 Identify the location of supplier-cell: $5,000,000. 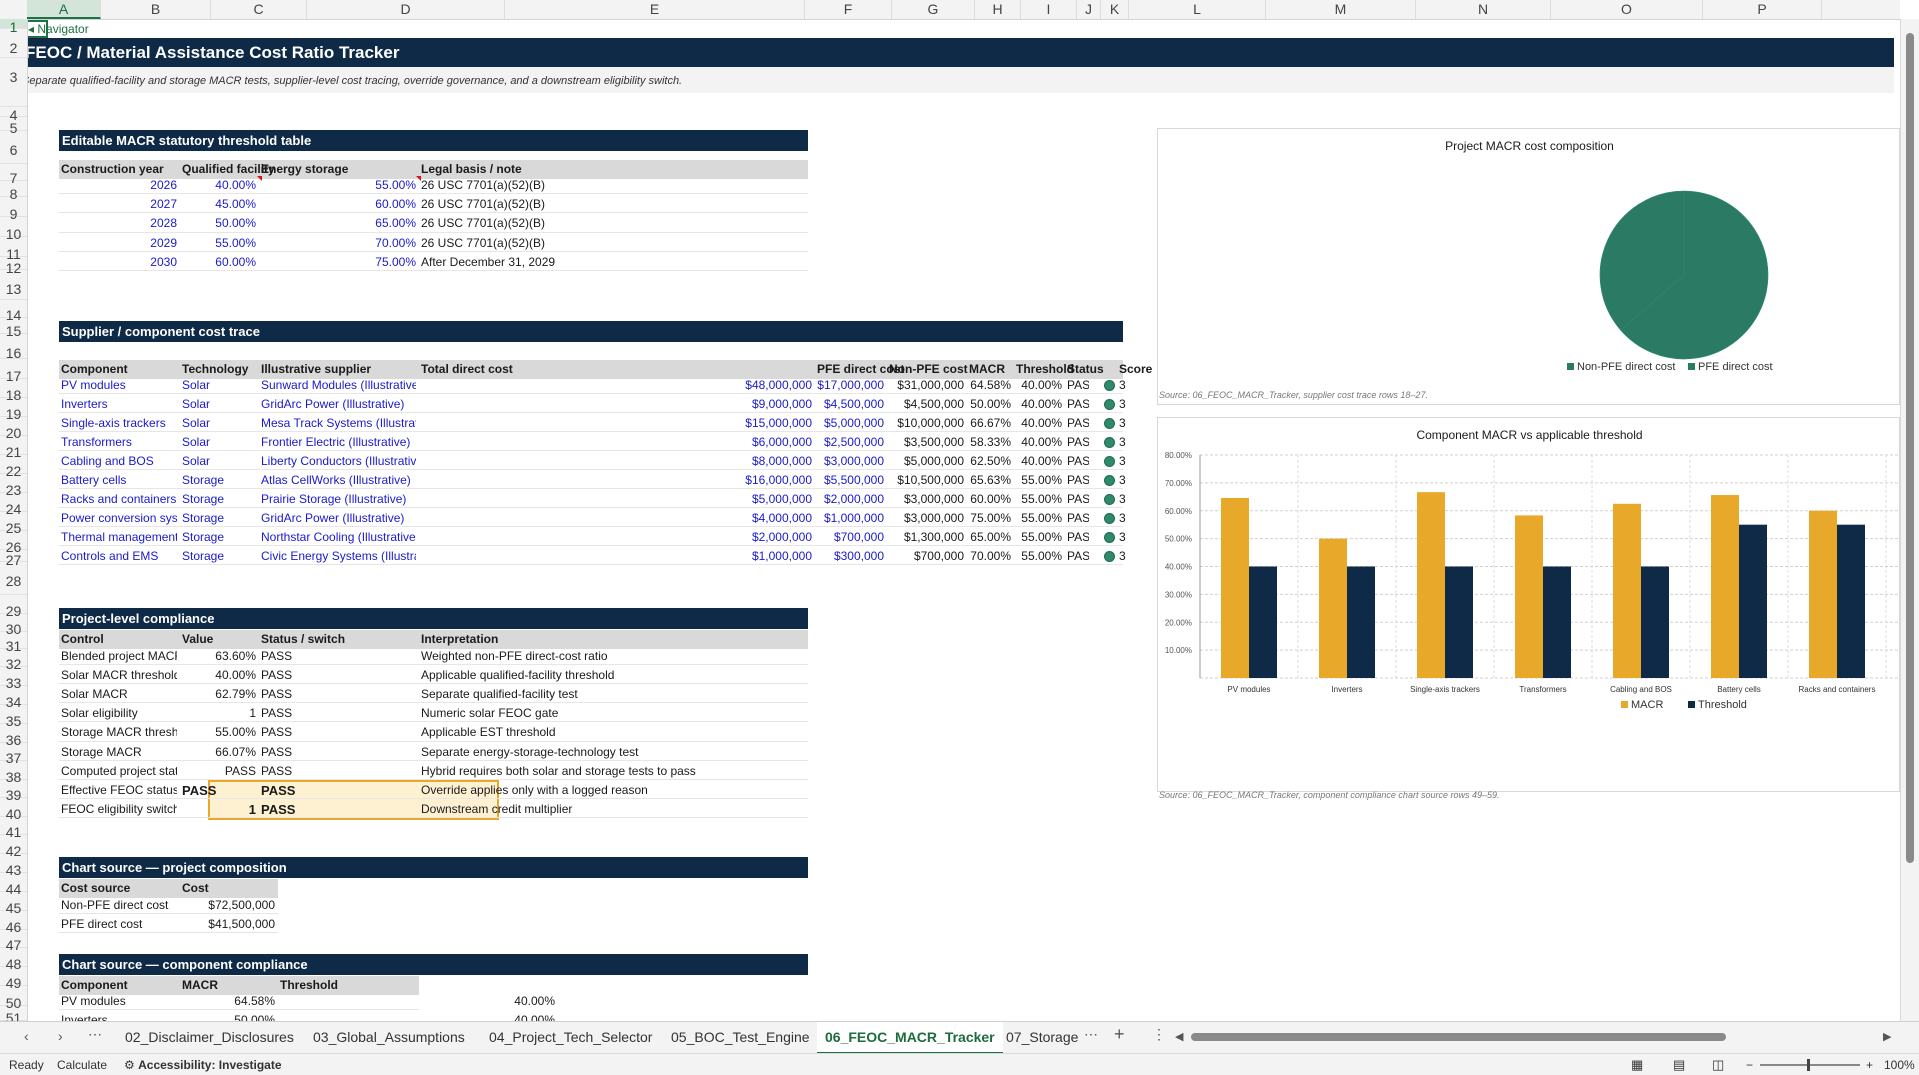
(781, 499).